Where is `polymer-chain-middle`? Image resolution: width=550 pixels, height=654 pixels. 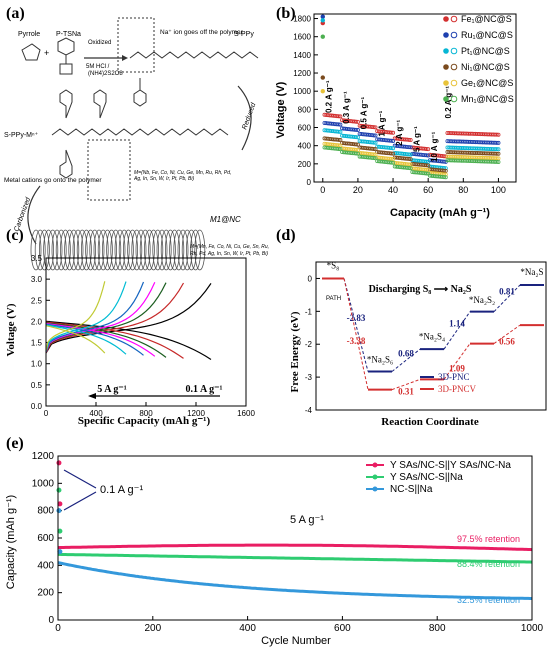
polymer-chain-middle is located at coordinates (140, 134).